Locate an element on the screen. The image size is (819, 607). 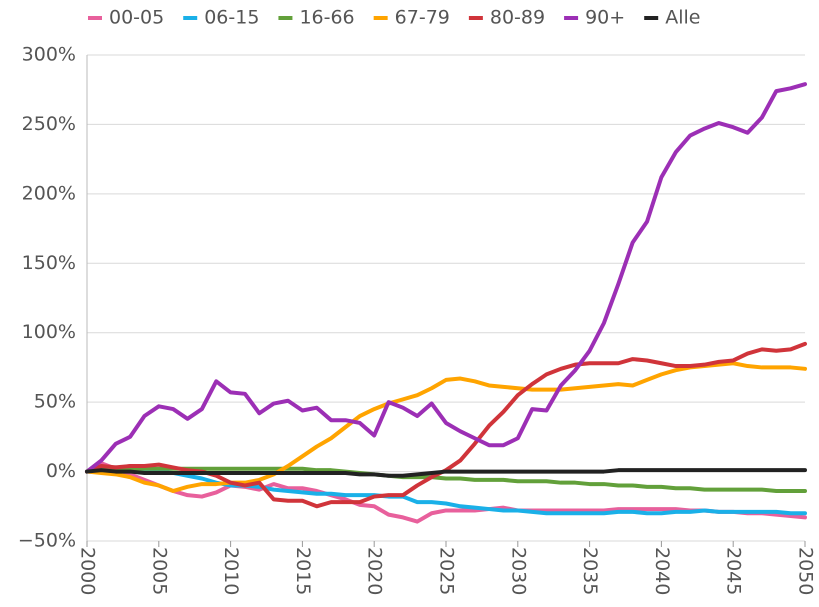
legend-label: 00-05 is located at coordinates (136, 18).